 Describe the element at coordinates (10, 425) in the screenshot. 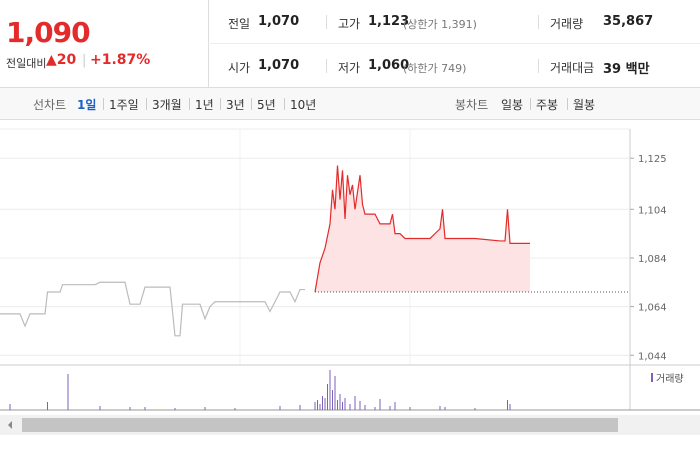

I see `scroll-left` at that location.